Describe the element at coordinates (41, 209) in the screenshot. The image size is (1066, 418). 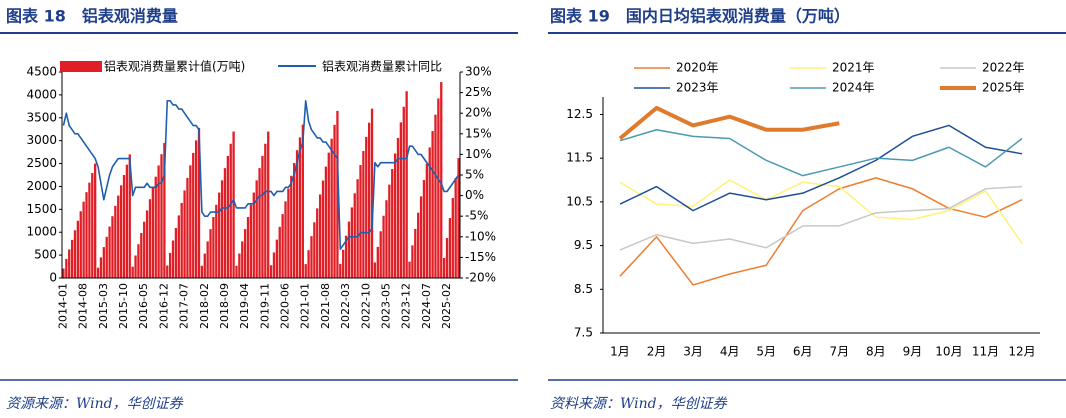
I see `y-tick-label: 1500` at that location.